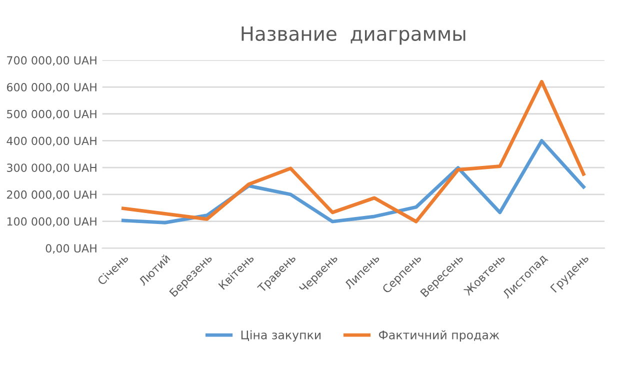 The width and height of the screenshot is (620, 376). Describe the element at coordinates (51, 61) in the screenshot. I see `y-tick-label: 700 000,00 UAH` at that location.